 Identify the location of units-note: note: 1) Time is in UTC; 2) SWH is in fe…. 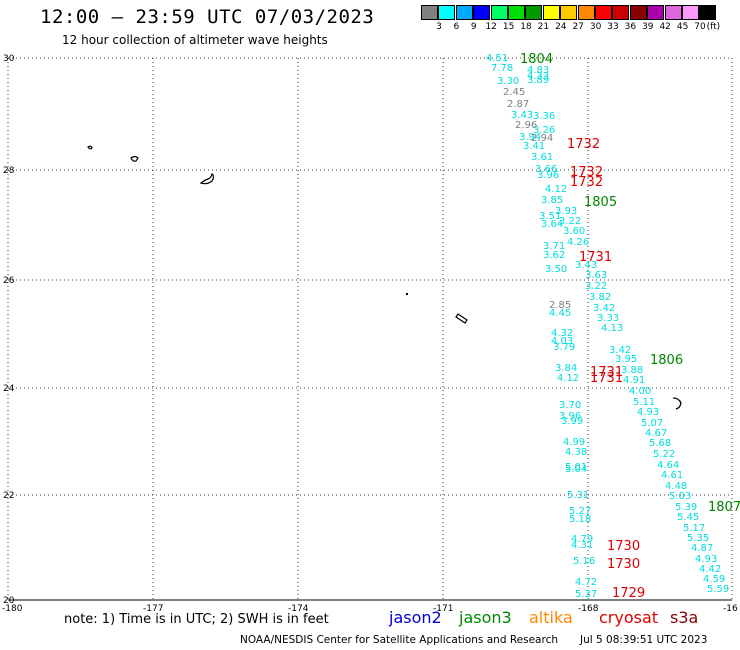
(196, 619).